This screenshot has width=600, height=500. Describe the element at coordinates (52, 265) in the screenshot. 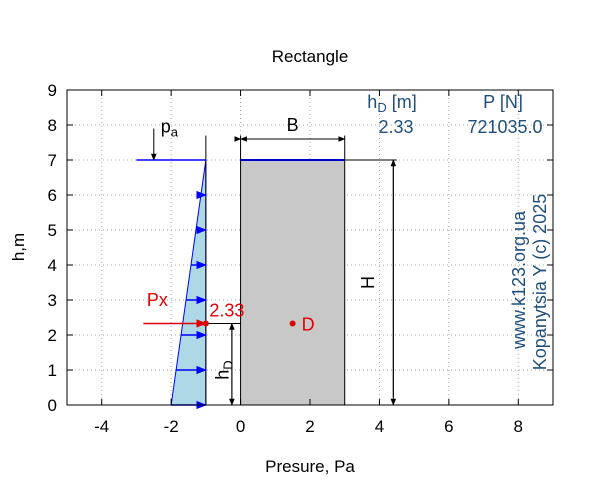

I see `y-tick-label: 4` at that location.